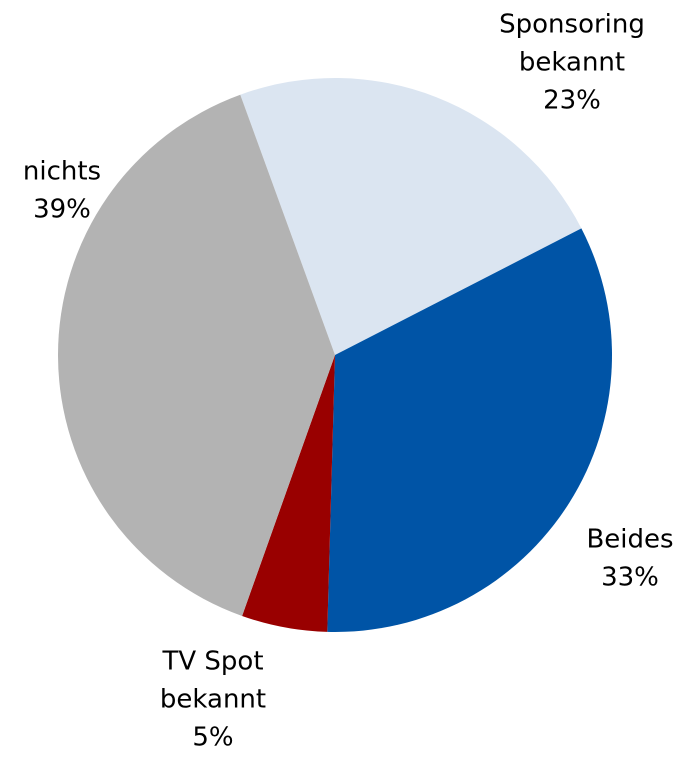 This screenshot has height=758, width=688. I want to click on slice-label: TV Spot, so click(212, 662).